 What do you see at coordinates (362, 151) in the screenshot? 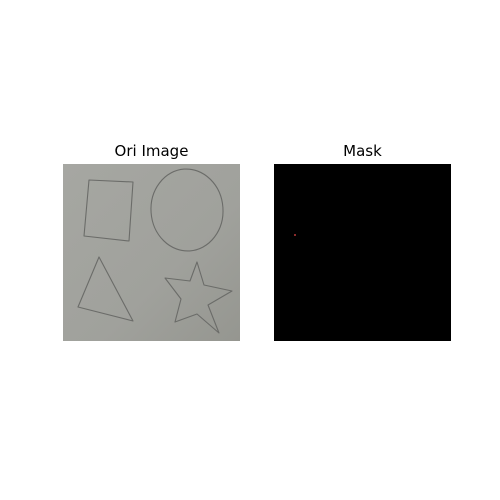
I see `panel-title-mask: Mask` at bounding box center [362, 151].